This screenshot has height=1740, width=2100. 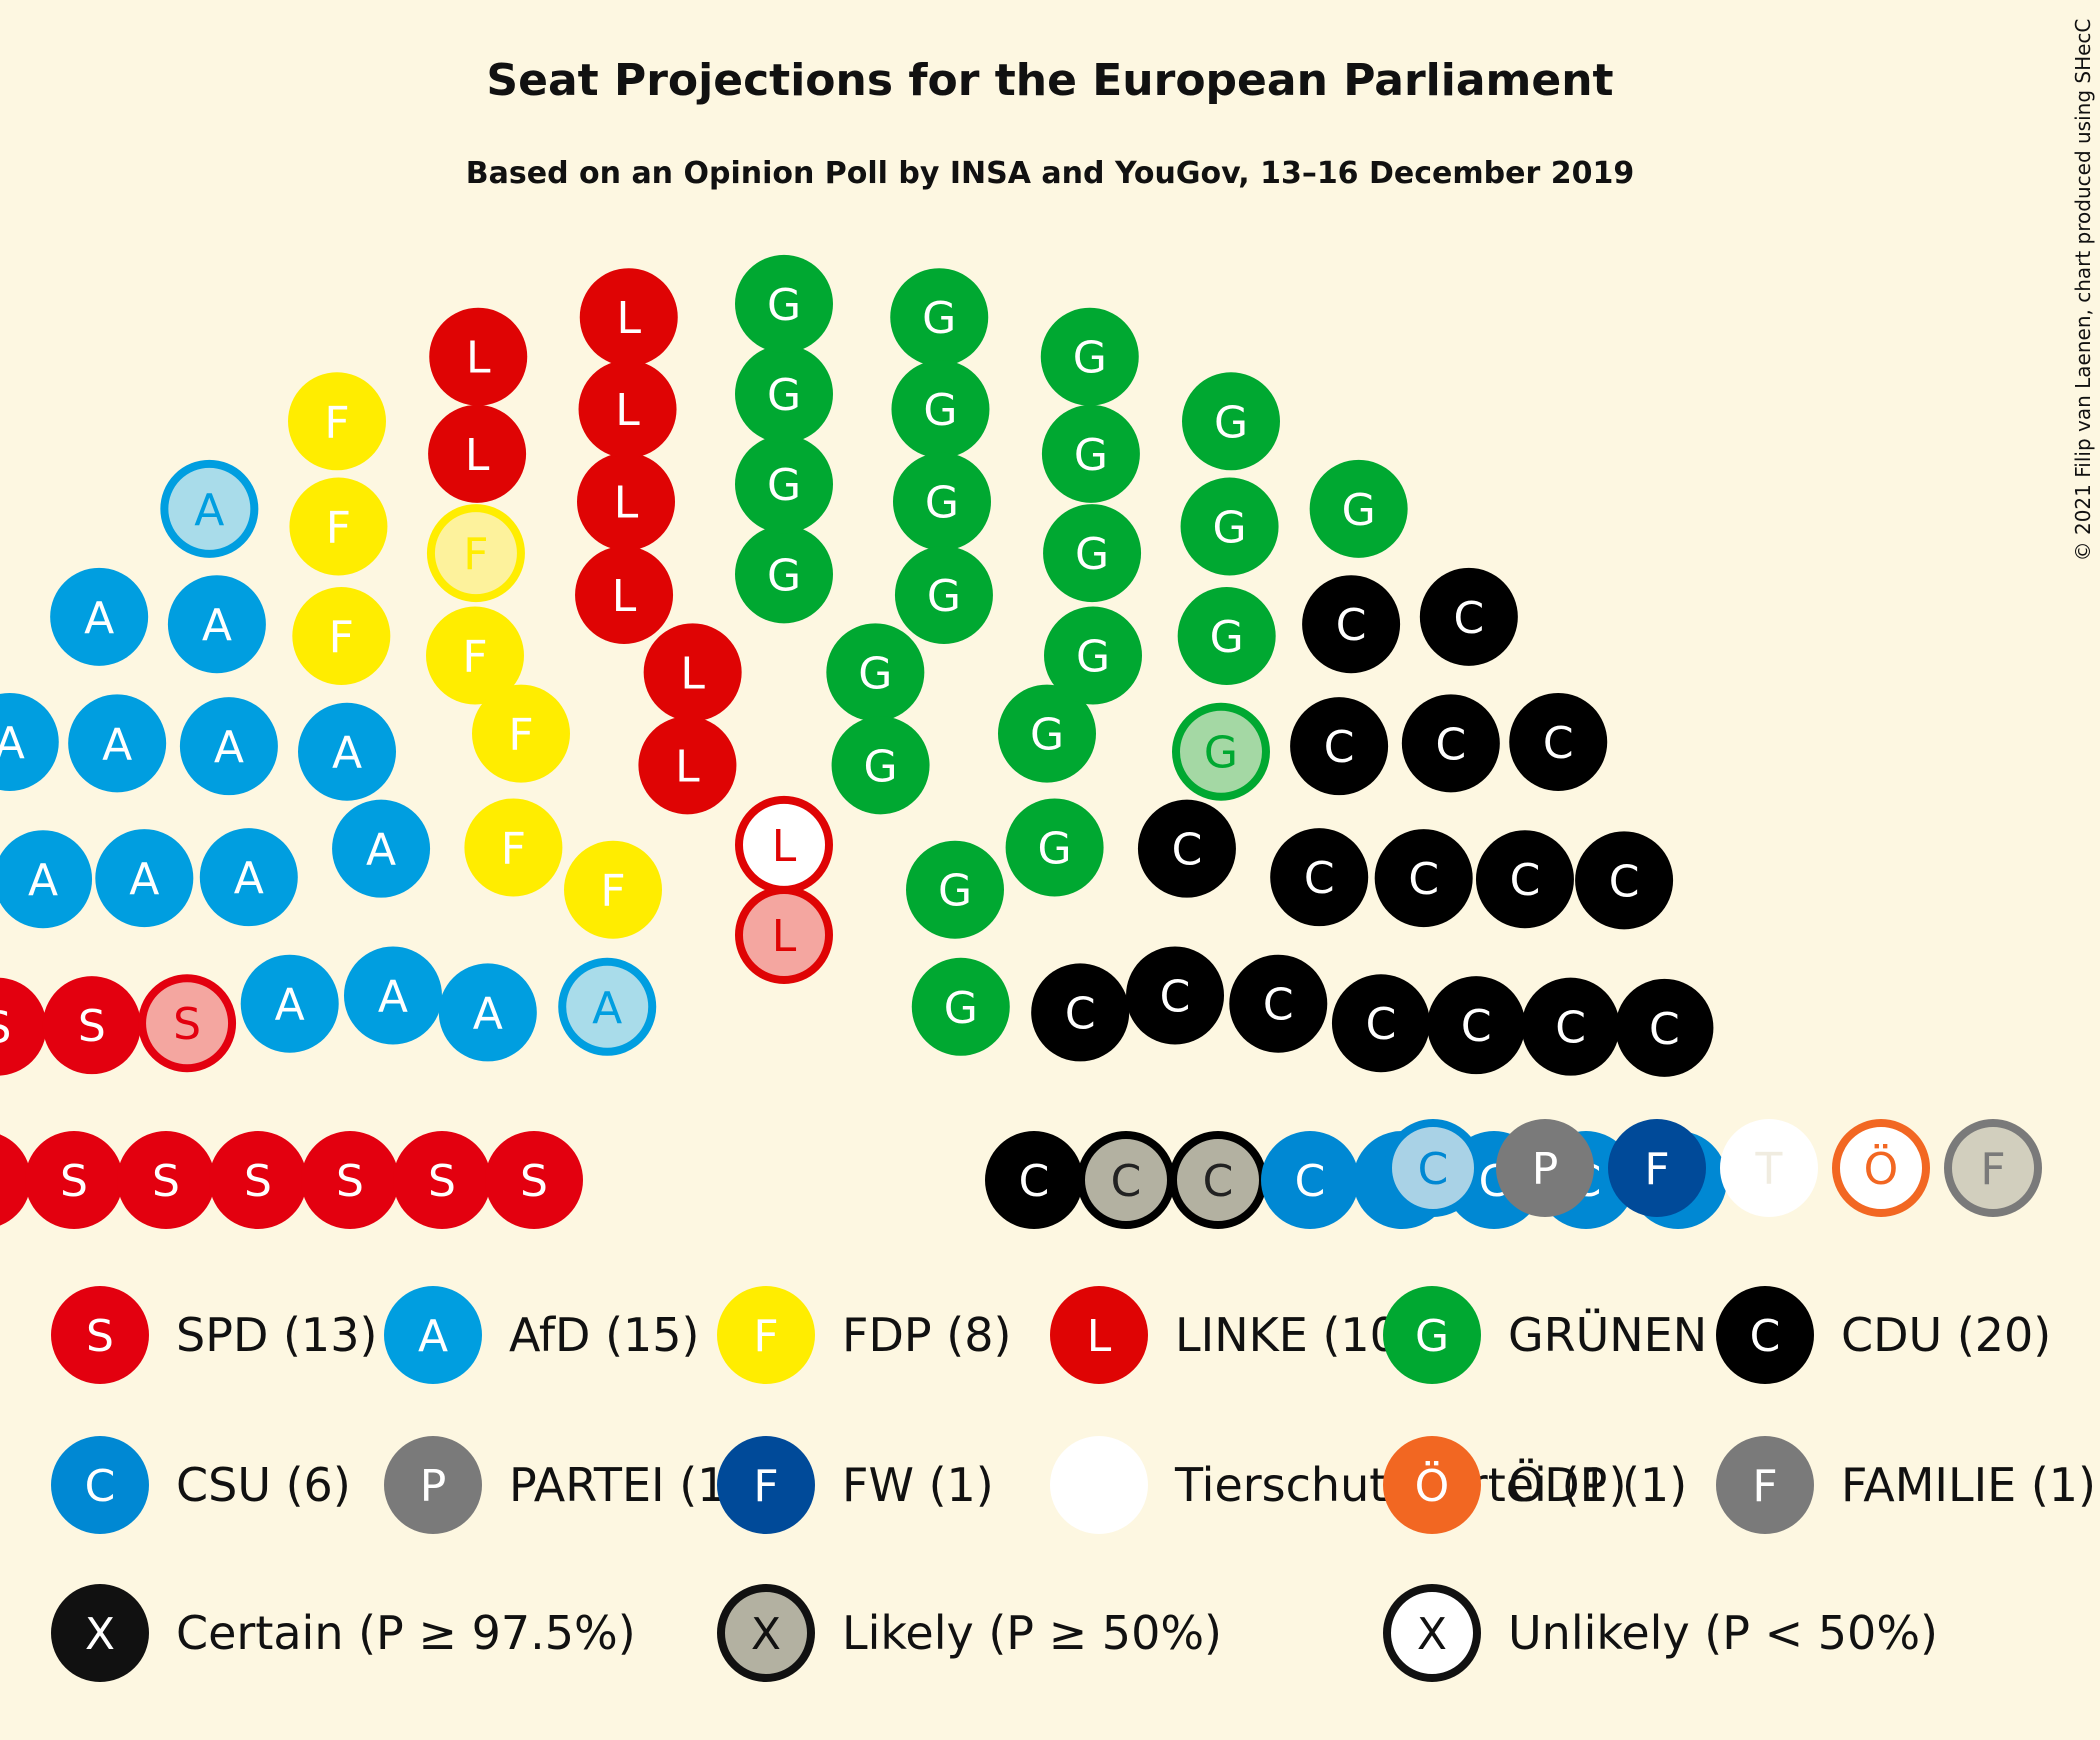 I want to click on seat: P, so click(x=1545, y=1168).